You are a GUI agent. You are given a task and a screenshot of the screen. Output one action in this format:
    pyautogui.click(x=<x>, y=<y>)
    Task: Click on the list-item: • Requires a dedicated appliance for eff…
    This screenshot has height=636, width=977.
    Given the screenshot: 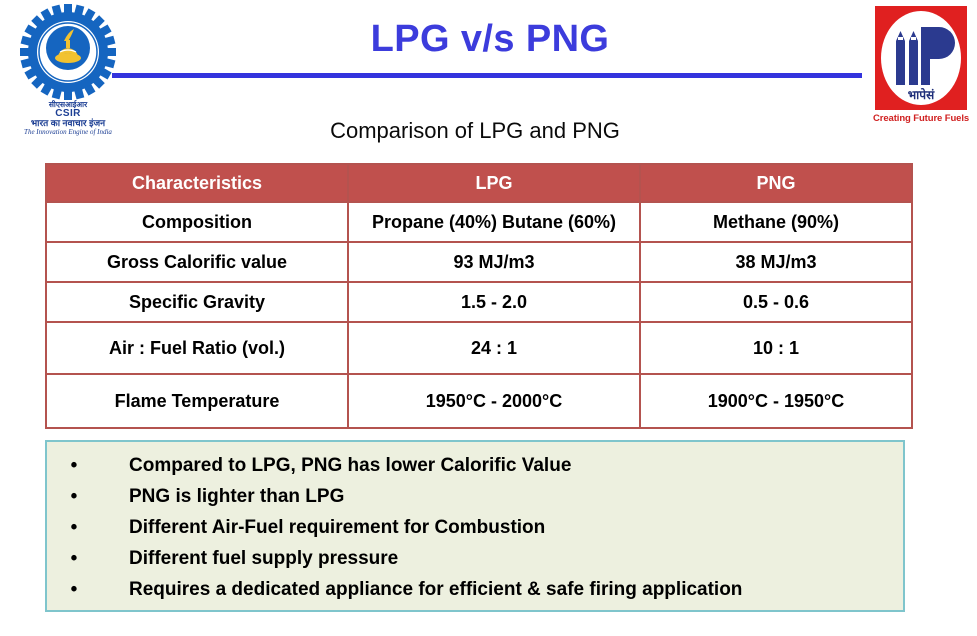 What is the action you would take?
    pyautogui.click(x=475, y=595)
    